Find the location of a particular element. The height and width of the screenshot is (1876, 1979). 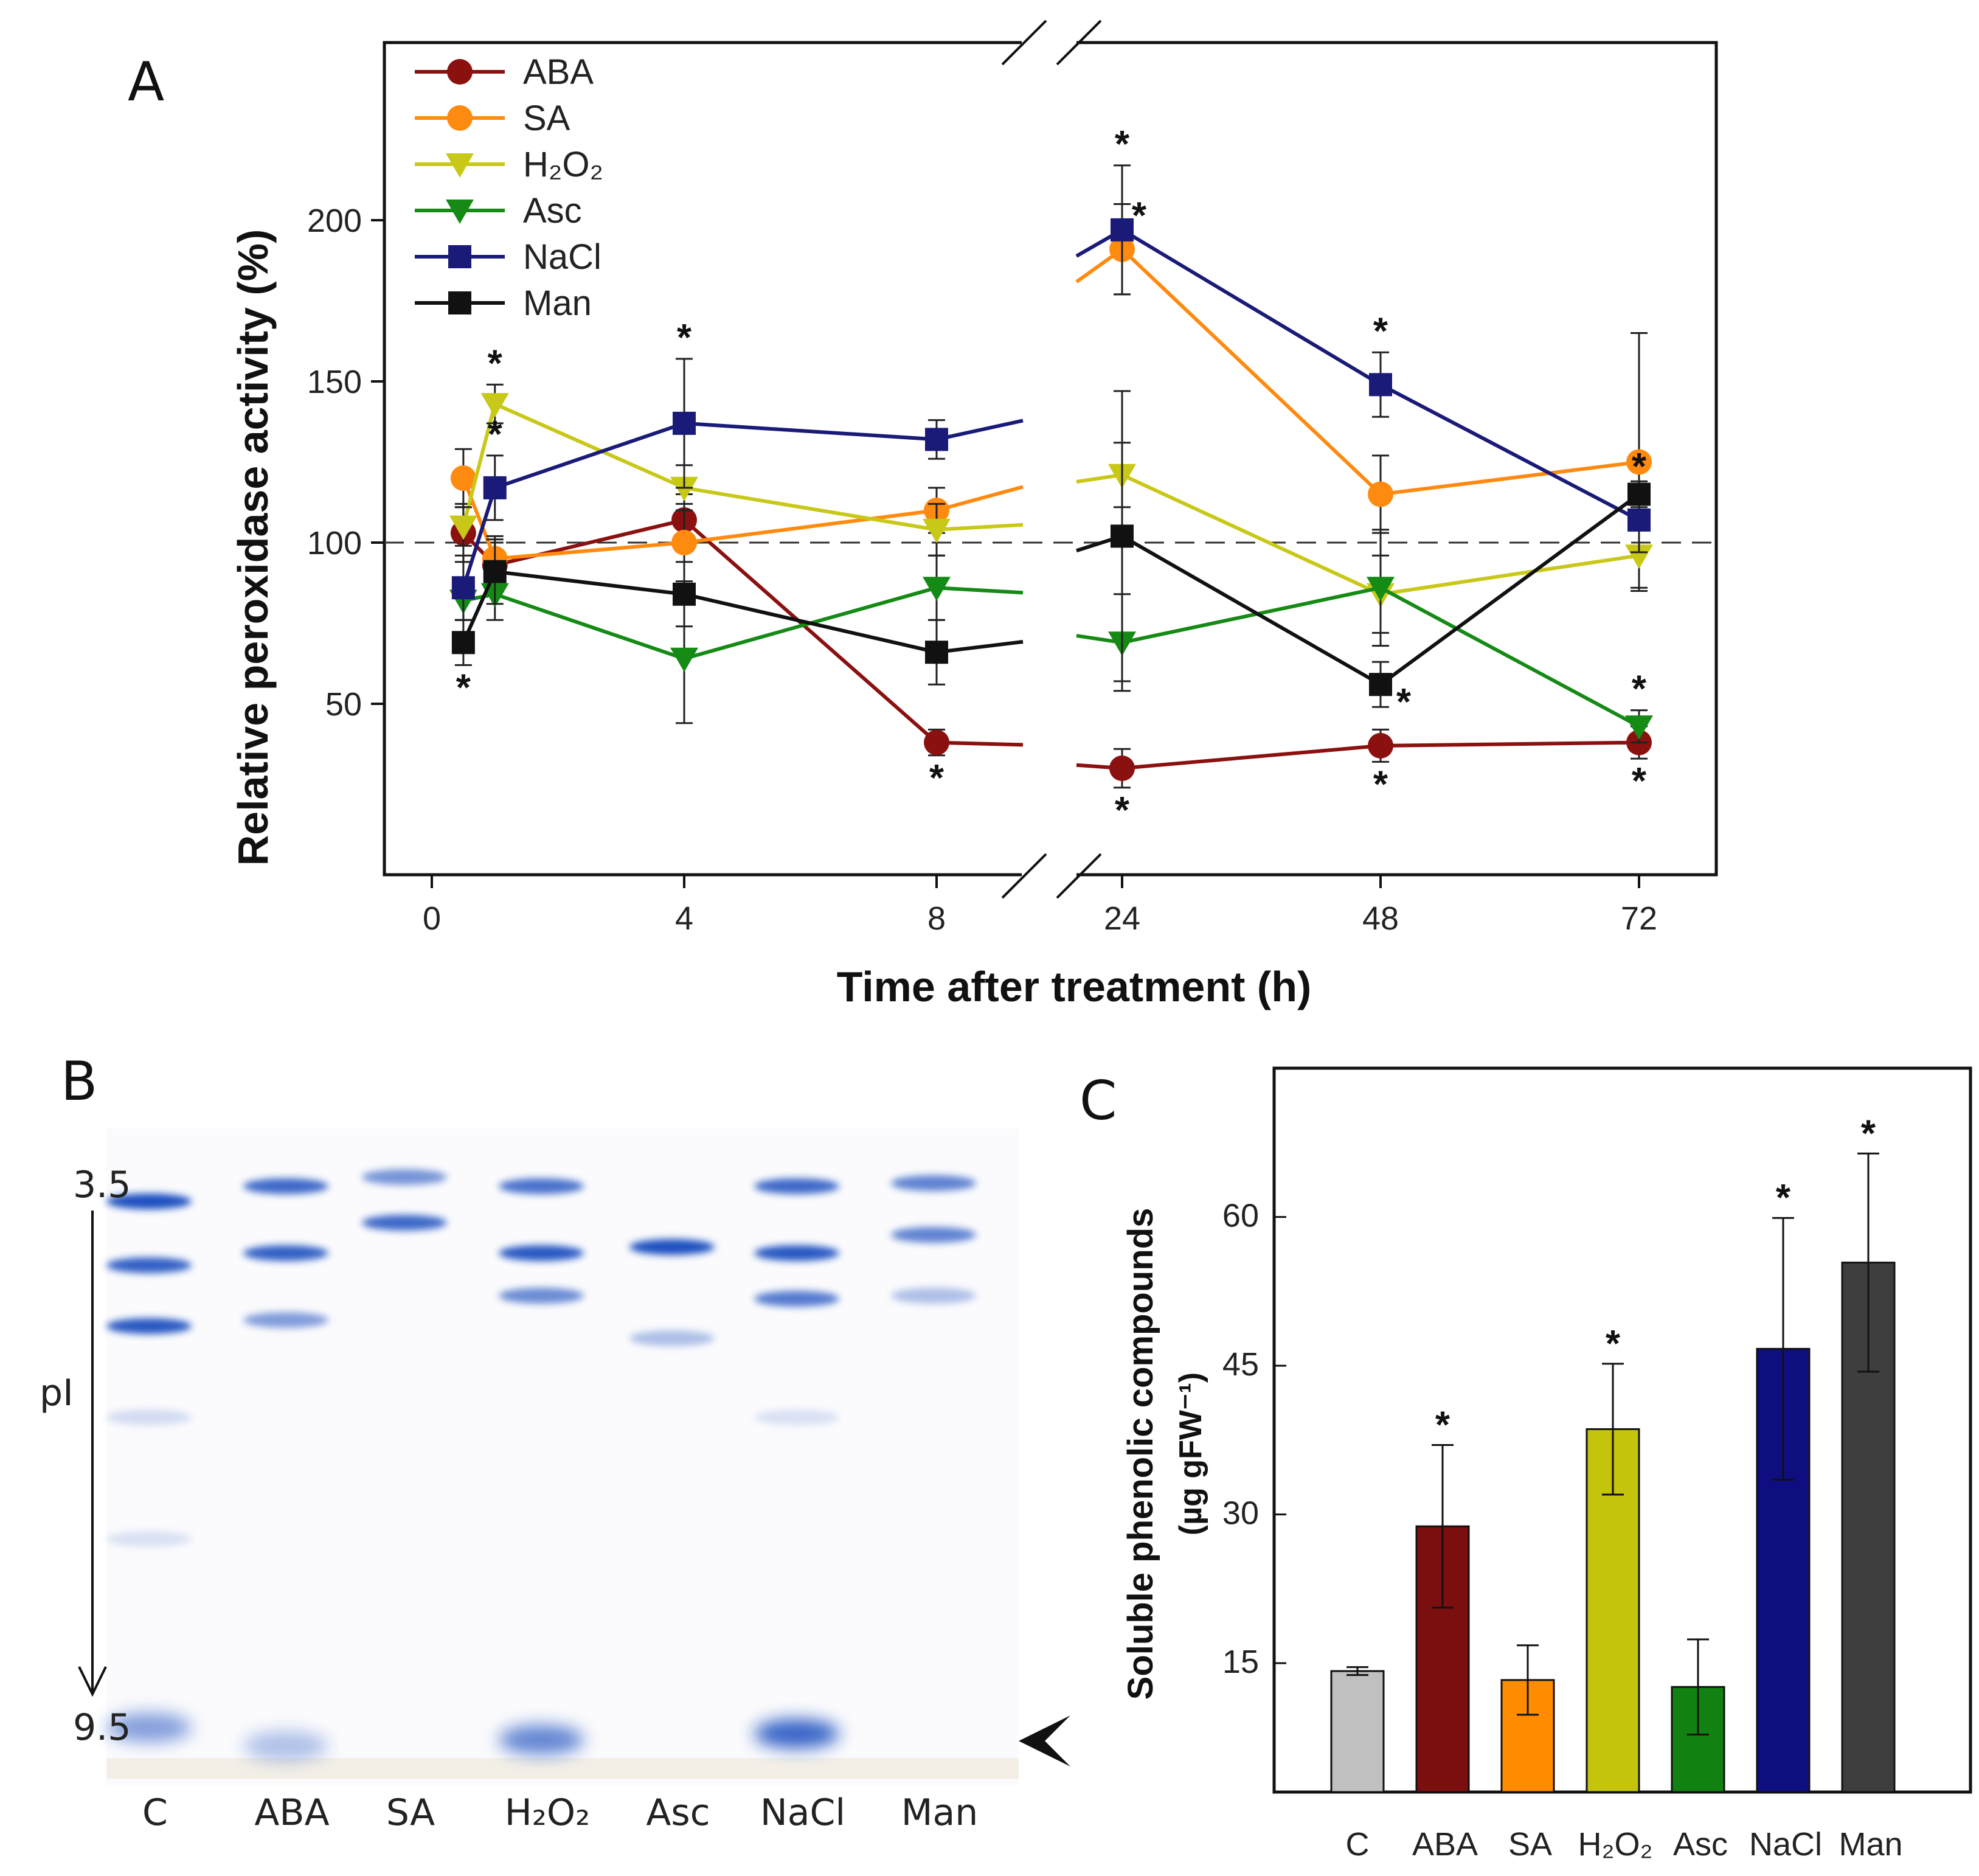

x-category-label: Asc is located at coordinates (1700, 1844).